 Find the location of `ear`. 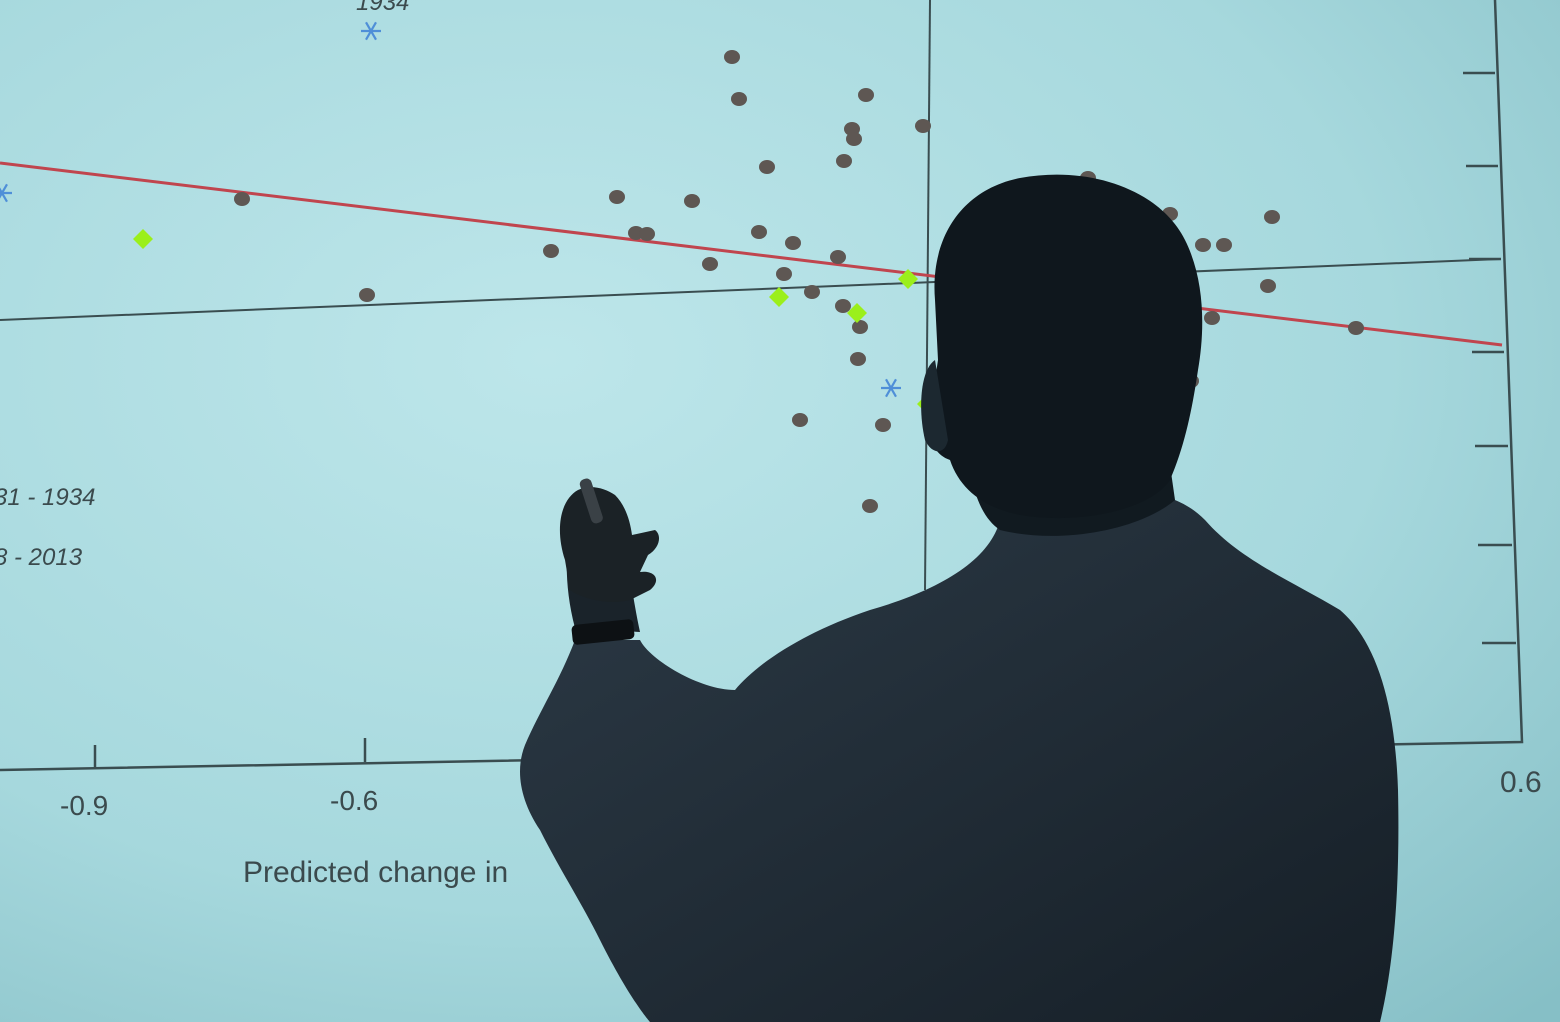

ear is located at coordinates (934, 406).